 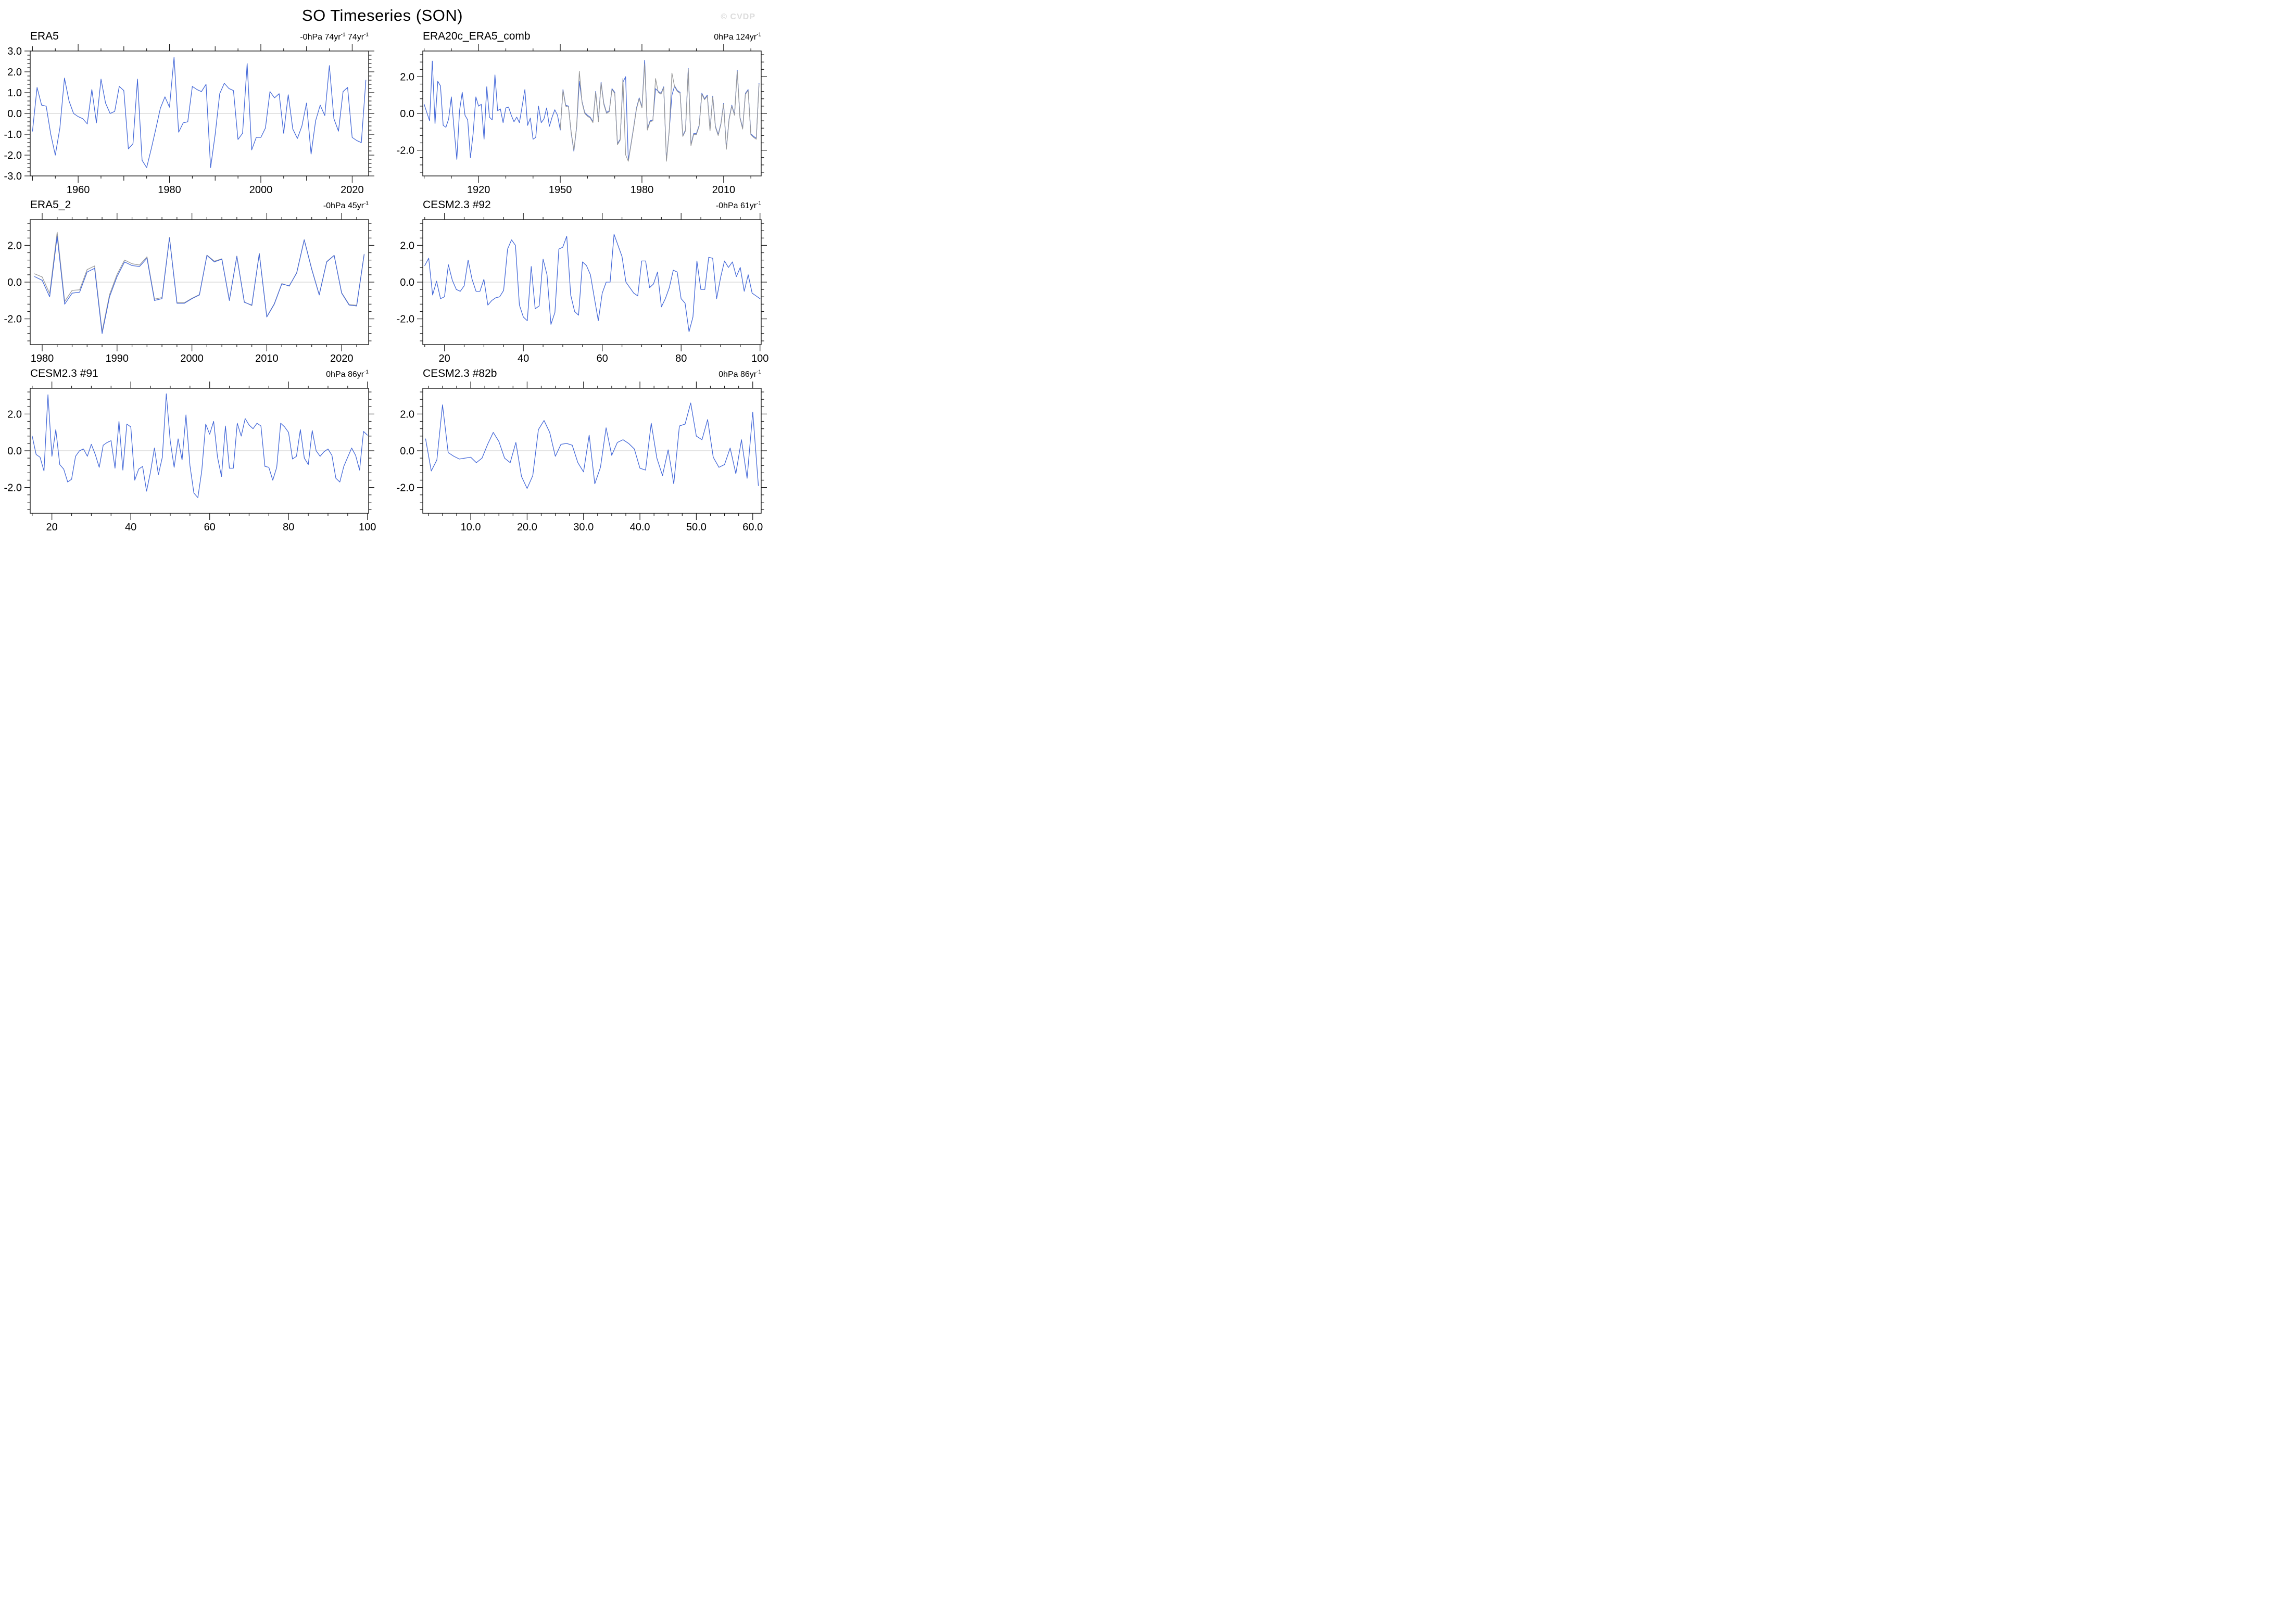 What do you see at coordinates (457, 205) in the screenshot?
I see `panel-title: CESM2.3 #92` at bounding box center [457, 205].